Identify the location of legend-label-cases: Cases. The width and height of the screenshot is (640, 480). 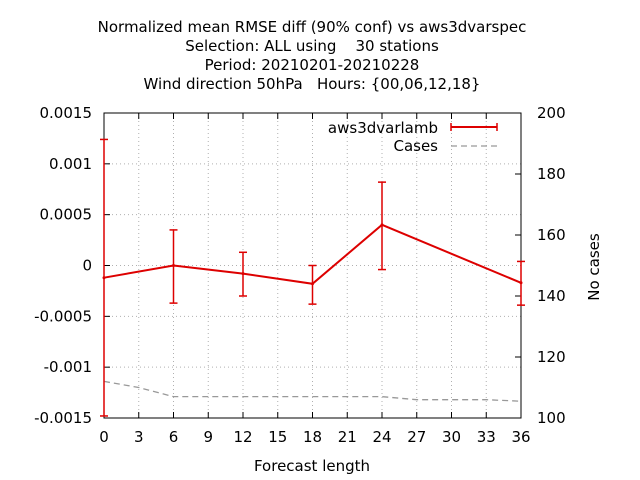
(415, 146).